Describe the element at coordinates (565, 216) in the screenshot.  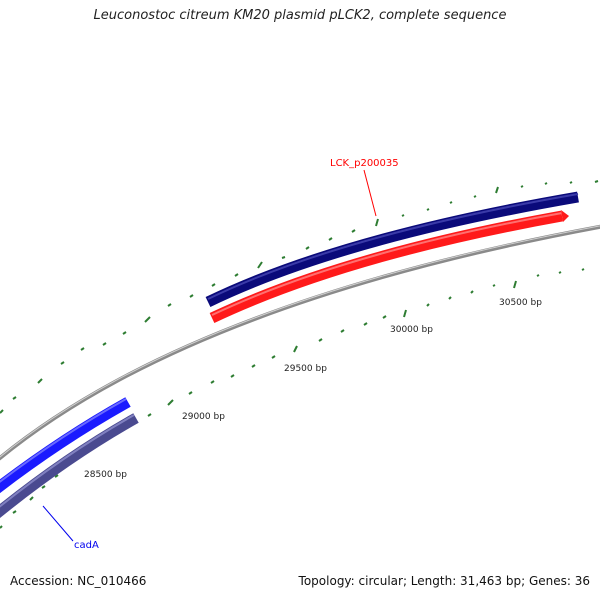
I see `gene-arrowhead` at that location.